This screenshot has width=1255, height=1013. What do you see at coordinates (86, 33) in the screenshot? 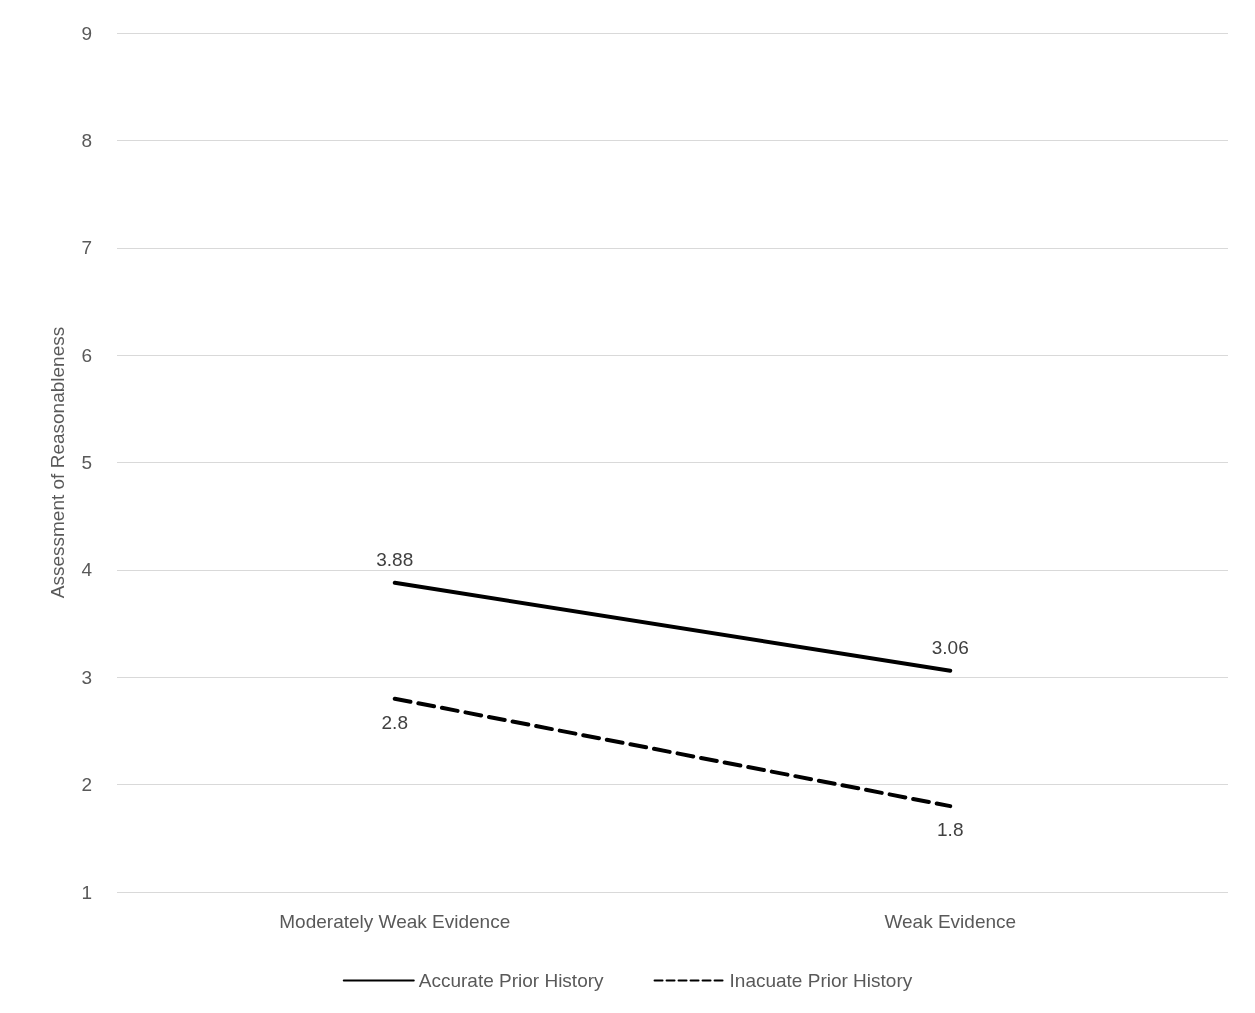
I see `y-tick-label: 9` at bounding box center [86, 33].